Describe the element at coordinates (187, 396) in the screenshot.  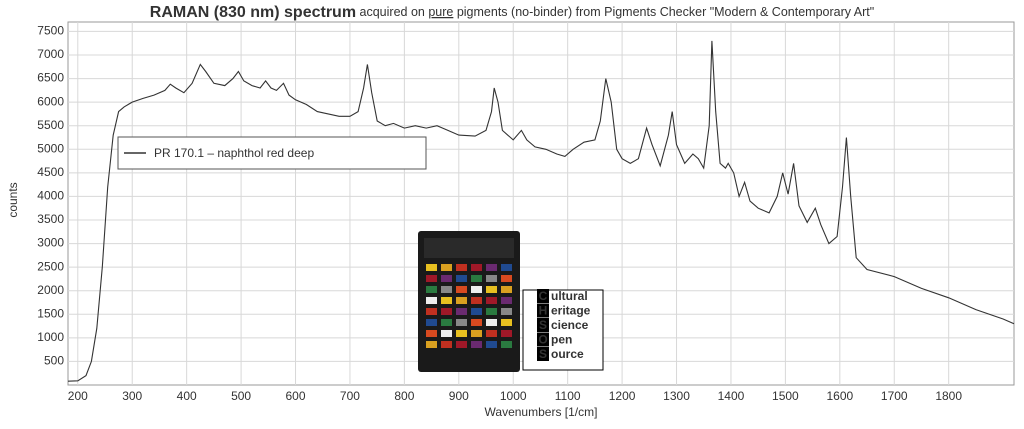
I see `x-tick-label: 400` at that location.